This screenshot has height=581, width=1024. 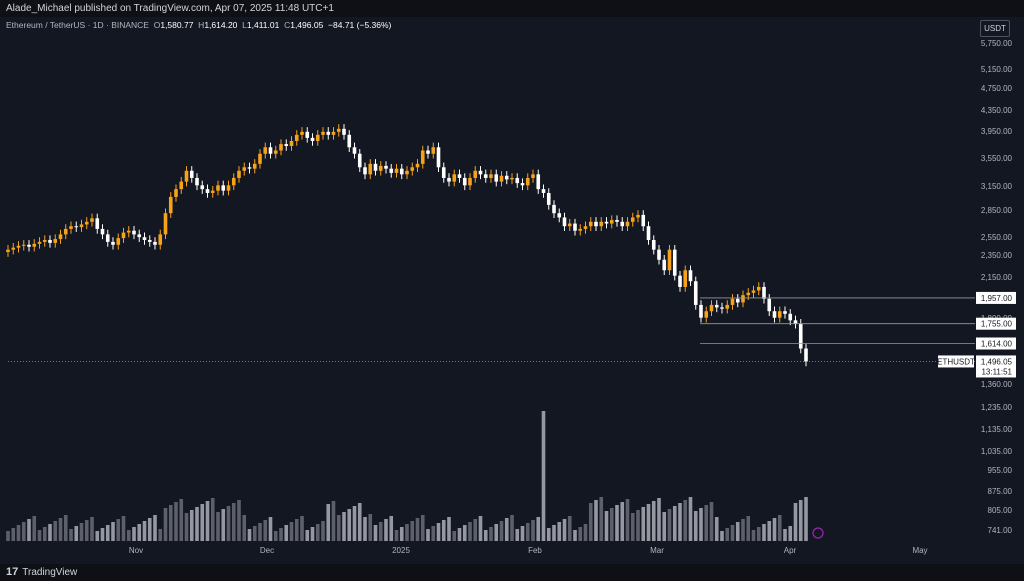 I want to click on price-tick-label: 5,150.00, so click(x=997, y=69).